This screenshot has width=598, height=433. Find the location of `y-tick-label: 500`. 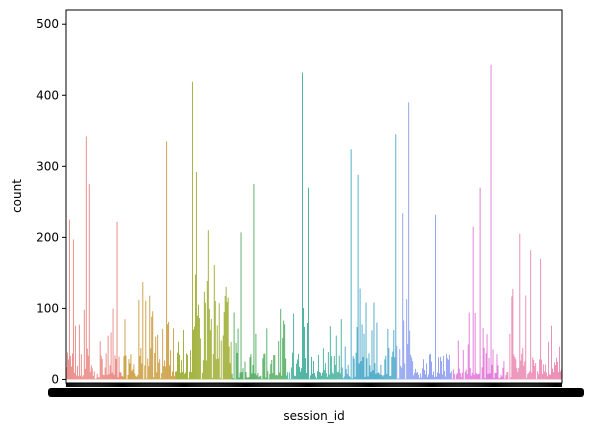

y-tick-label: 500 is located at coordinates (47, 24).